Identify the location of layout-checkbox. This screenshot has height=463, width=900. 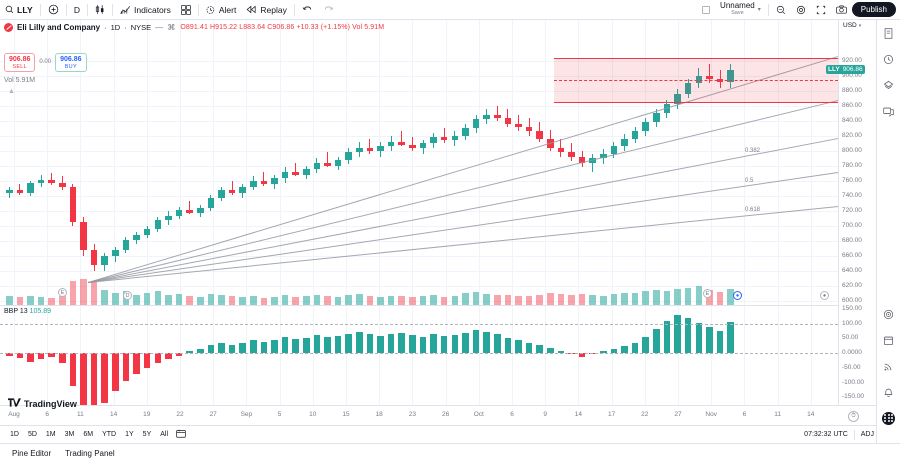
(706, 10).